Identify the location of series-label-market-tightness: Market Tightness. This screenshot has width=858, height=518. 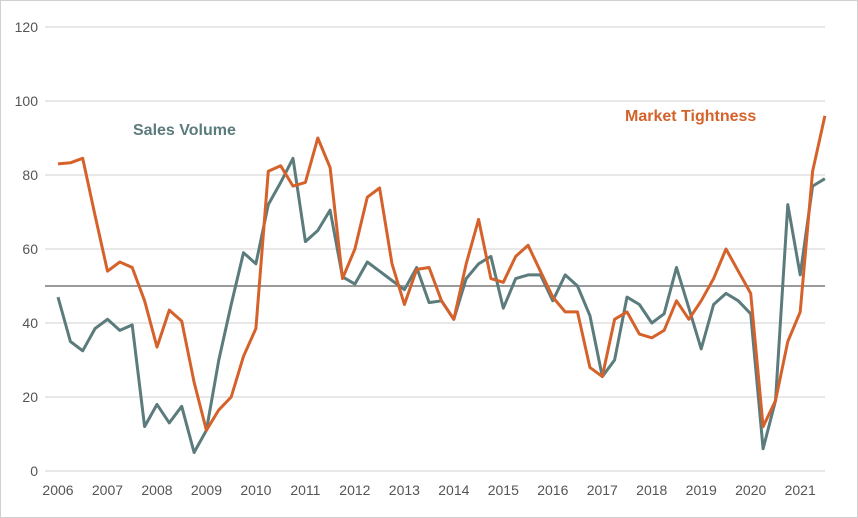
(690, 116).